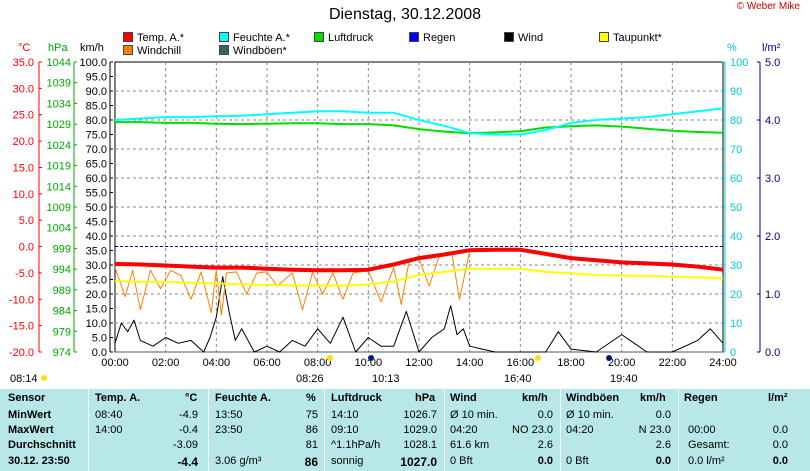 This screenshot has height=471, width=810. Describe the element at coordinates (356, 398) in the screenshot. I see `header-pressure: Luftdruck` at that location.